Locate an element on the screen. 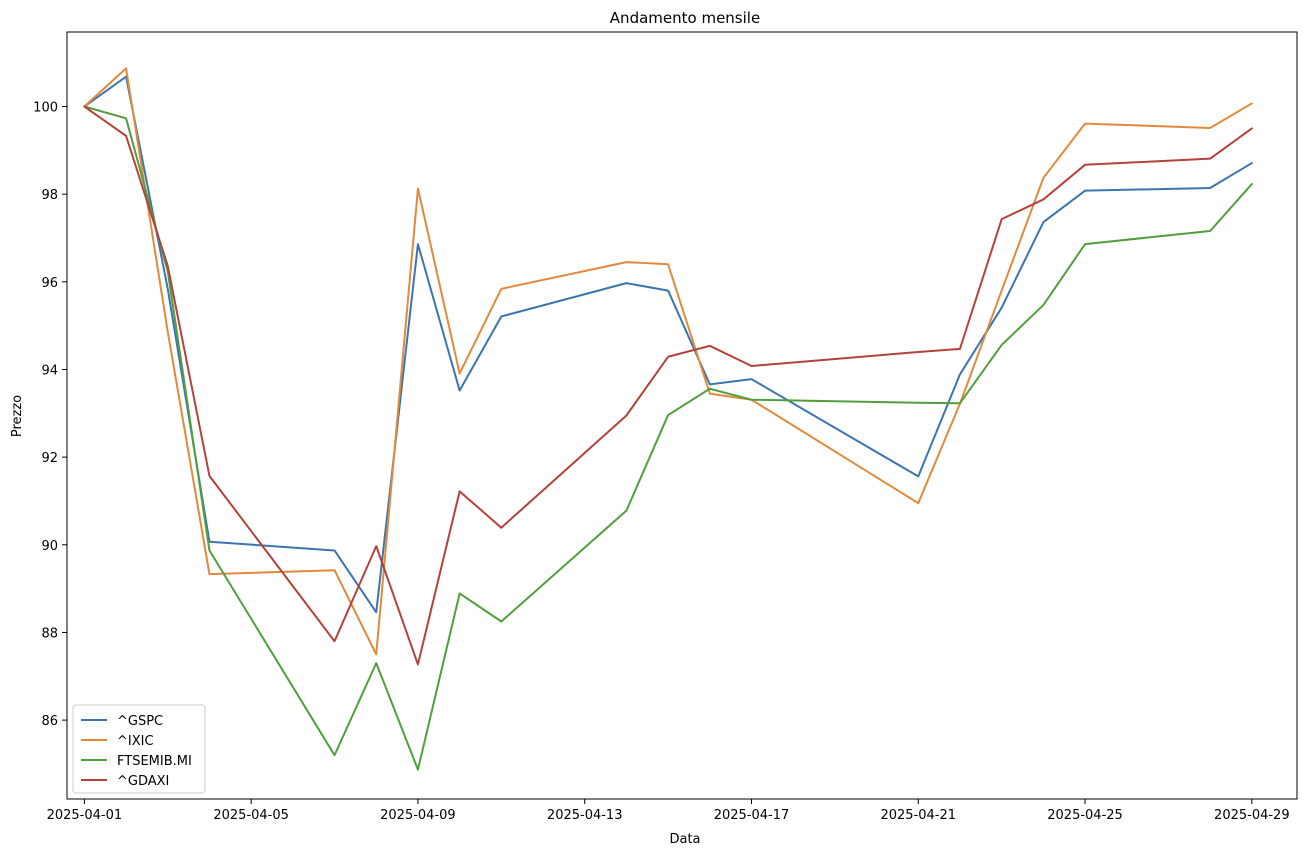  y-tick-label: 96 is located at coordinates (49, 283).